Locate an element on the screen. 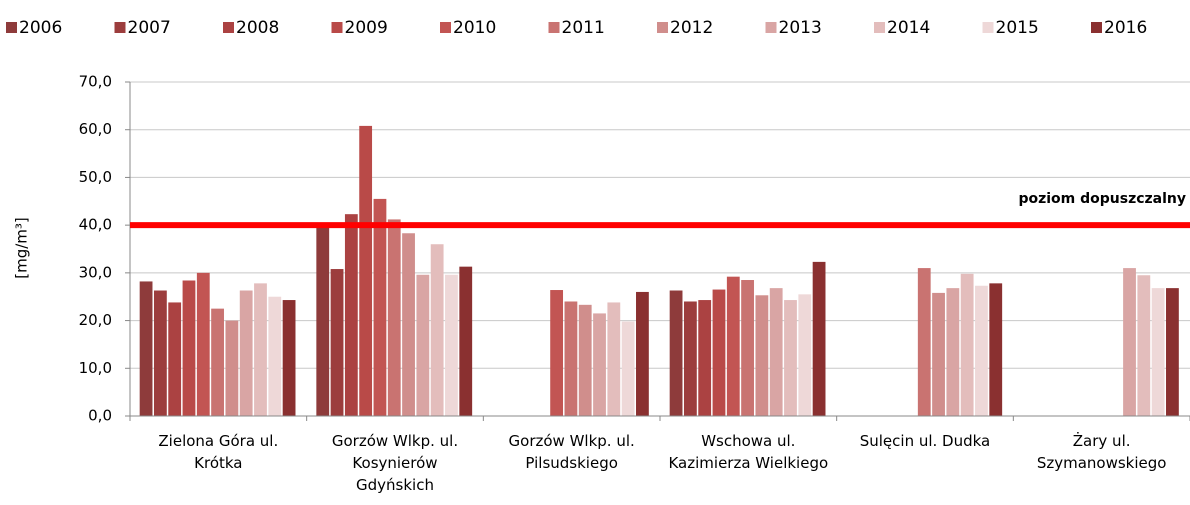  y-axis-label: [mg/m³] is located at coordinates (22, 248).